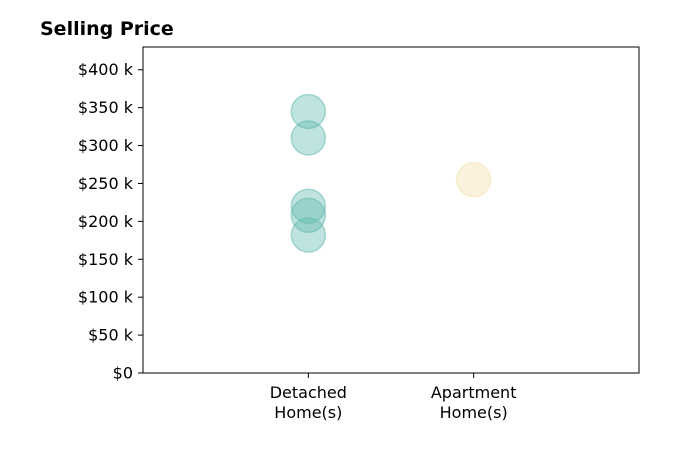 The image size is (679, 462). What do you see at coordinates (106, 297) in the screenshot?
I see `y-tick-label: $100 k` at bounding box center [106, 297].